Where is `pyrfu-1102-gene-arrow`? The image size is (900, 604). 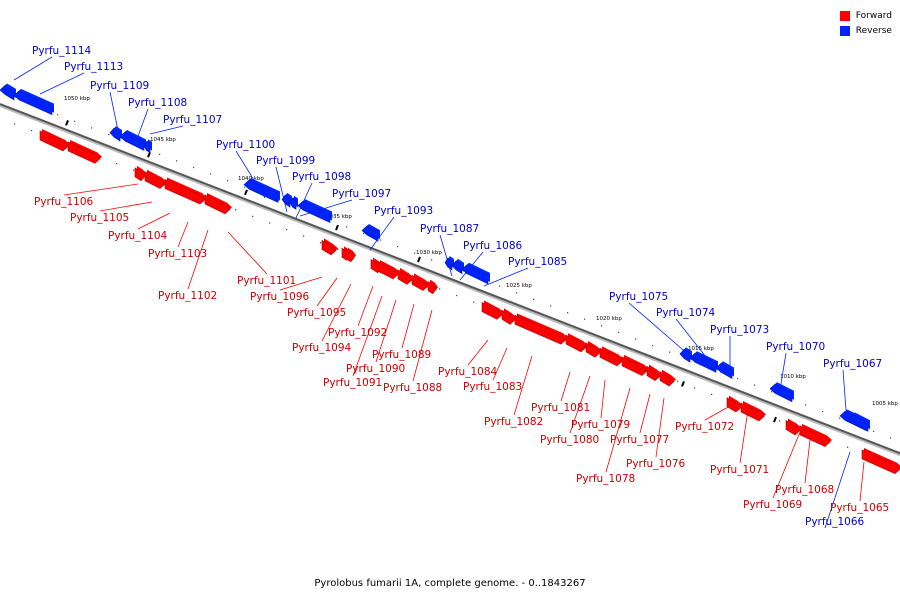 pyrfu-1102-gene-arrow is located at coordinates (185, 191).